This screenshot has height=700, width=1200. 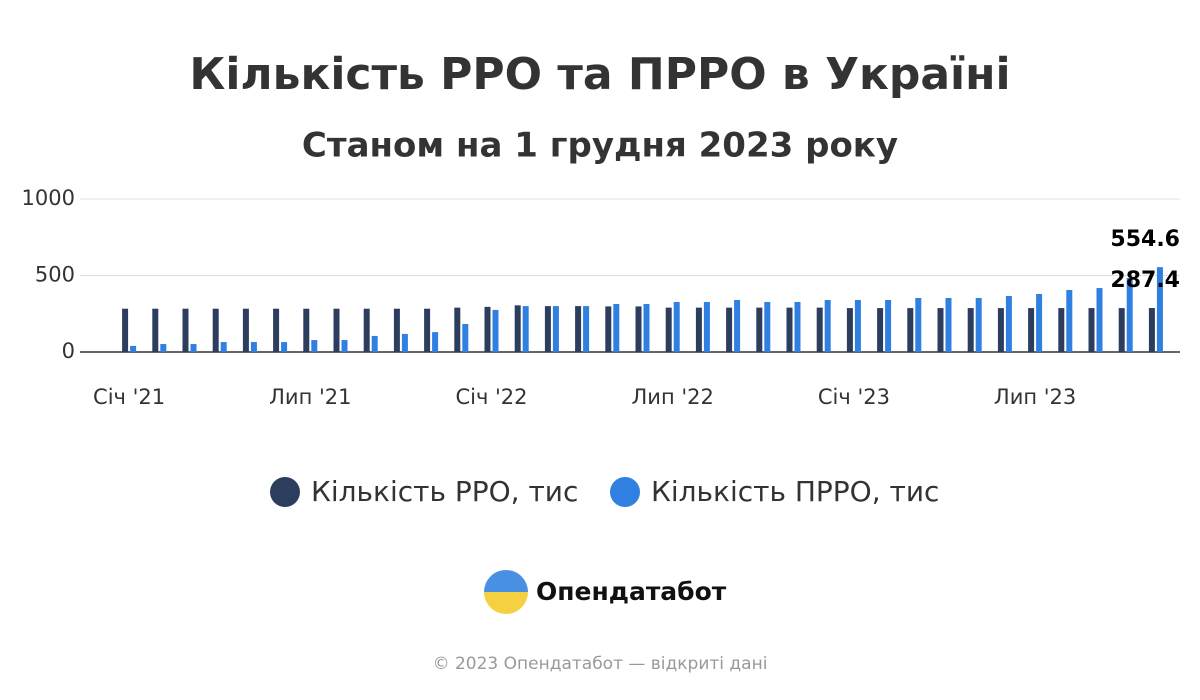 I want to click on data-label: 554.6, so click(x=1145, y=239).